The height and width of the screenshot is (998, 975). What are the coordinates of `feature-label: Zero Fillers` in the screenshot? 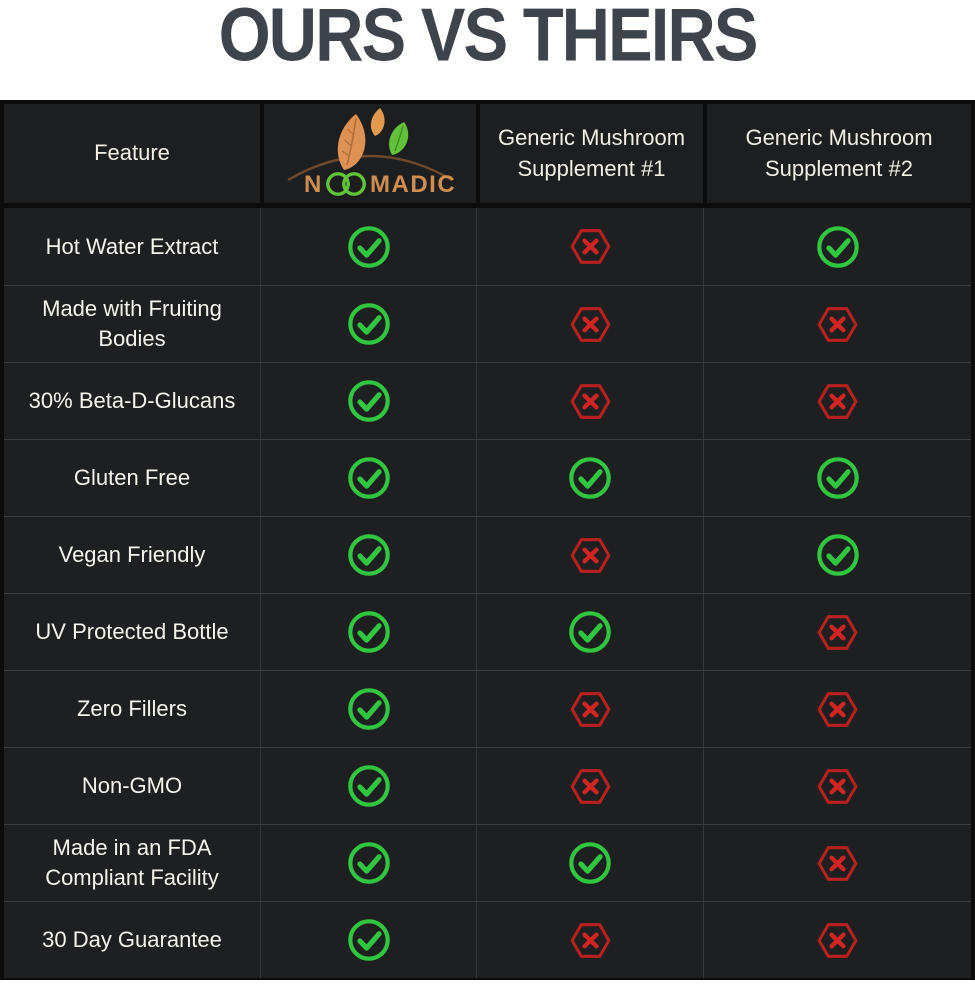 It's located at (132, 709).